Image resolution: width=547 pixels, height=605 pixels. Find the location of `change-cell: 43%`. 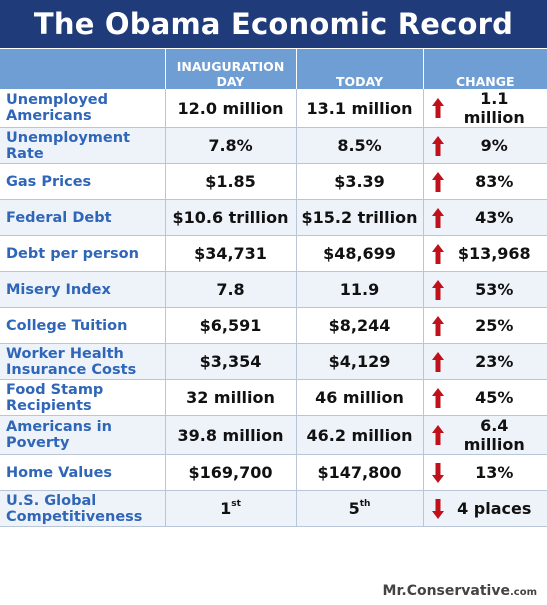

change-cell: 43% is located at coordinates (485, 217).